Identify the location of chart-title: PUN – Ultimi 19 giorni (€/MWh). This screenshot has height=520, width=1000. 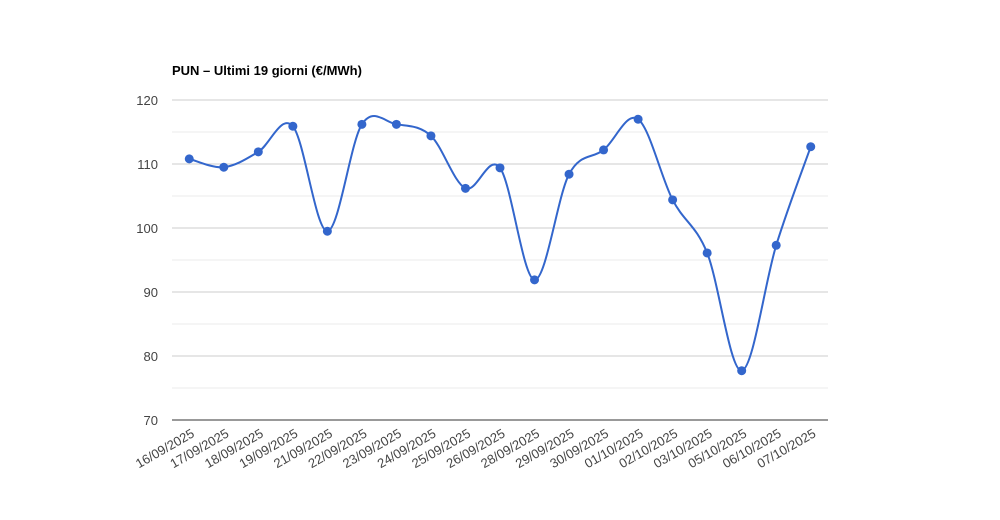
(267, 70).